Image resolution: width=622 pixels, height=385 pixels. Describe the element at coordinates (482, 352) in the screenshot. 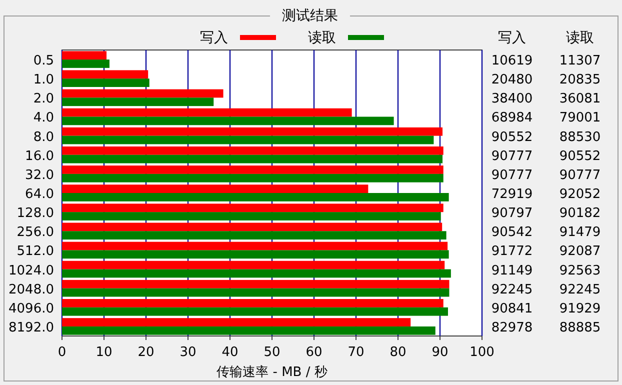

I see `x-tick-label: 100` at that location.